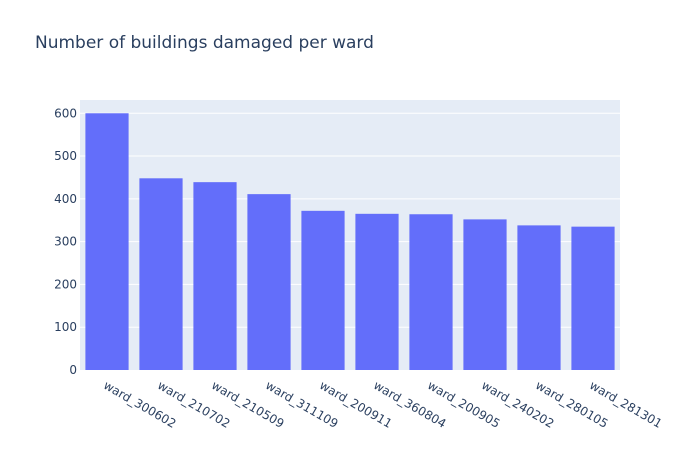 This screenshot has width=700, height=450. Describe the element at coordinates (65, 113) in the screenshot. I see `y-tick-label: 600` at that location.